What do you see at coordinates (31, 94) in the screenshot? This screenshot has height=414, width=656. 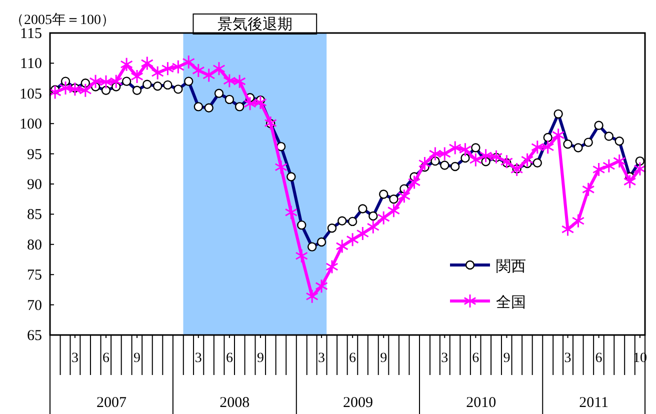 I see `y-tick-label: 105` at bounding box center [31, 94].